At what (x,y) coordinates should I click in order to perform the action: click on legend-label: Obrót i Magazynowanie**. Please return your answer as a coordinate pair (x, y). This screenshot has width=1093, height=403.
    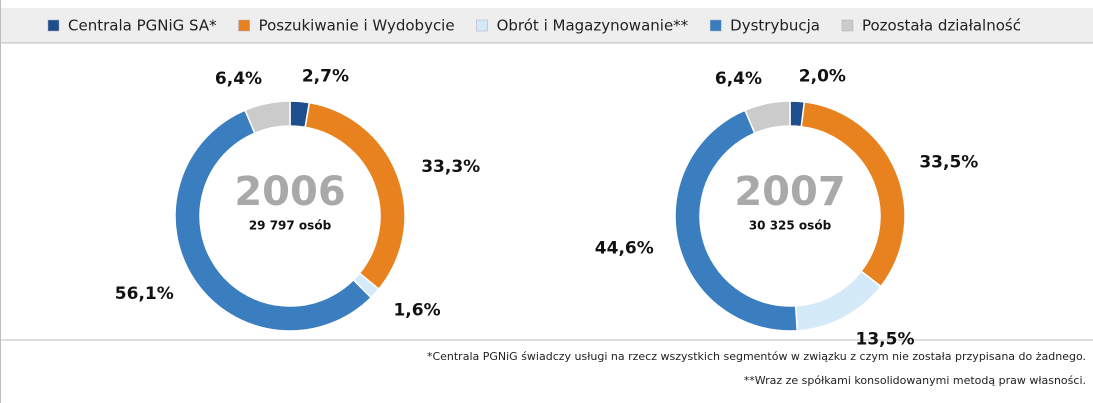
    Looking at the image, I should click on (593, 26).